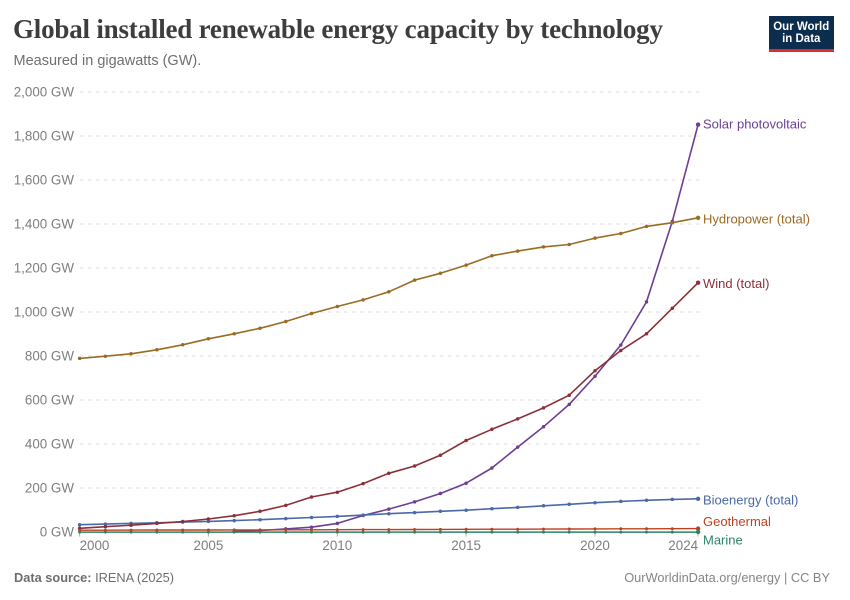 The image size is (850, 600). What do you see at coordinates (750, 499) in the screenshot?
I see `svg-text: Bioenergy (total)` at bounding box center [750, 499].